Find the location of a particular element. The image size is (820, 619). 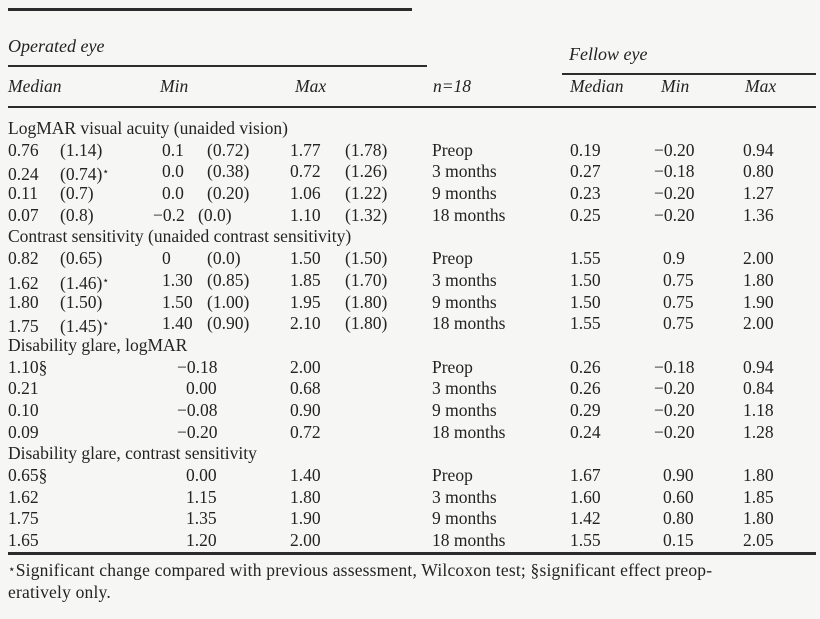

operated-max-paren: (1.22) is located at coordinates (366, 193).